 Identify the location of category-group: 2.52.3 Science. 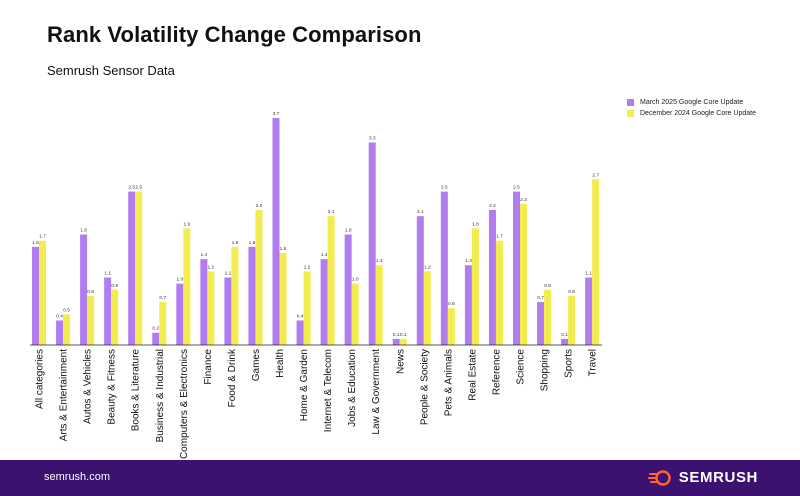
(520, 285).